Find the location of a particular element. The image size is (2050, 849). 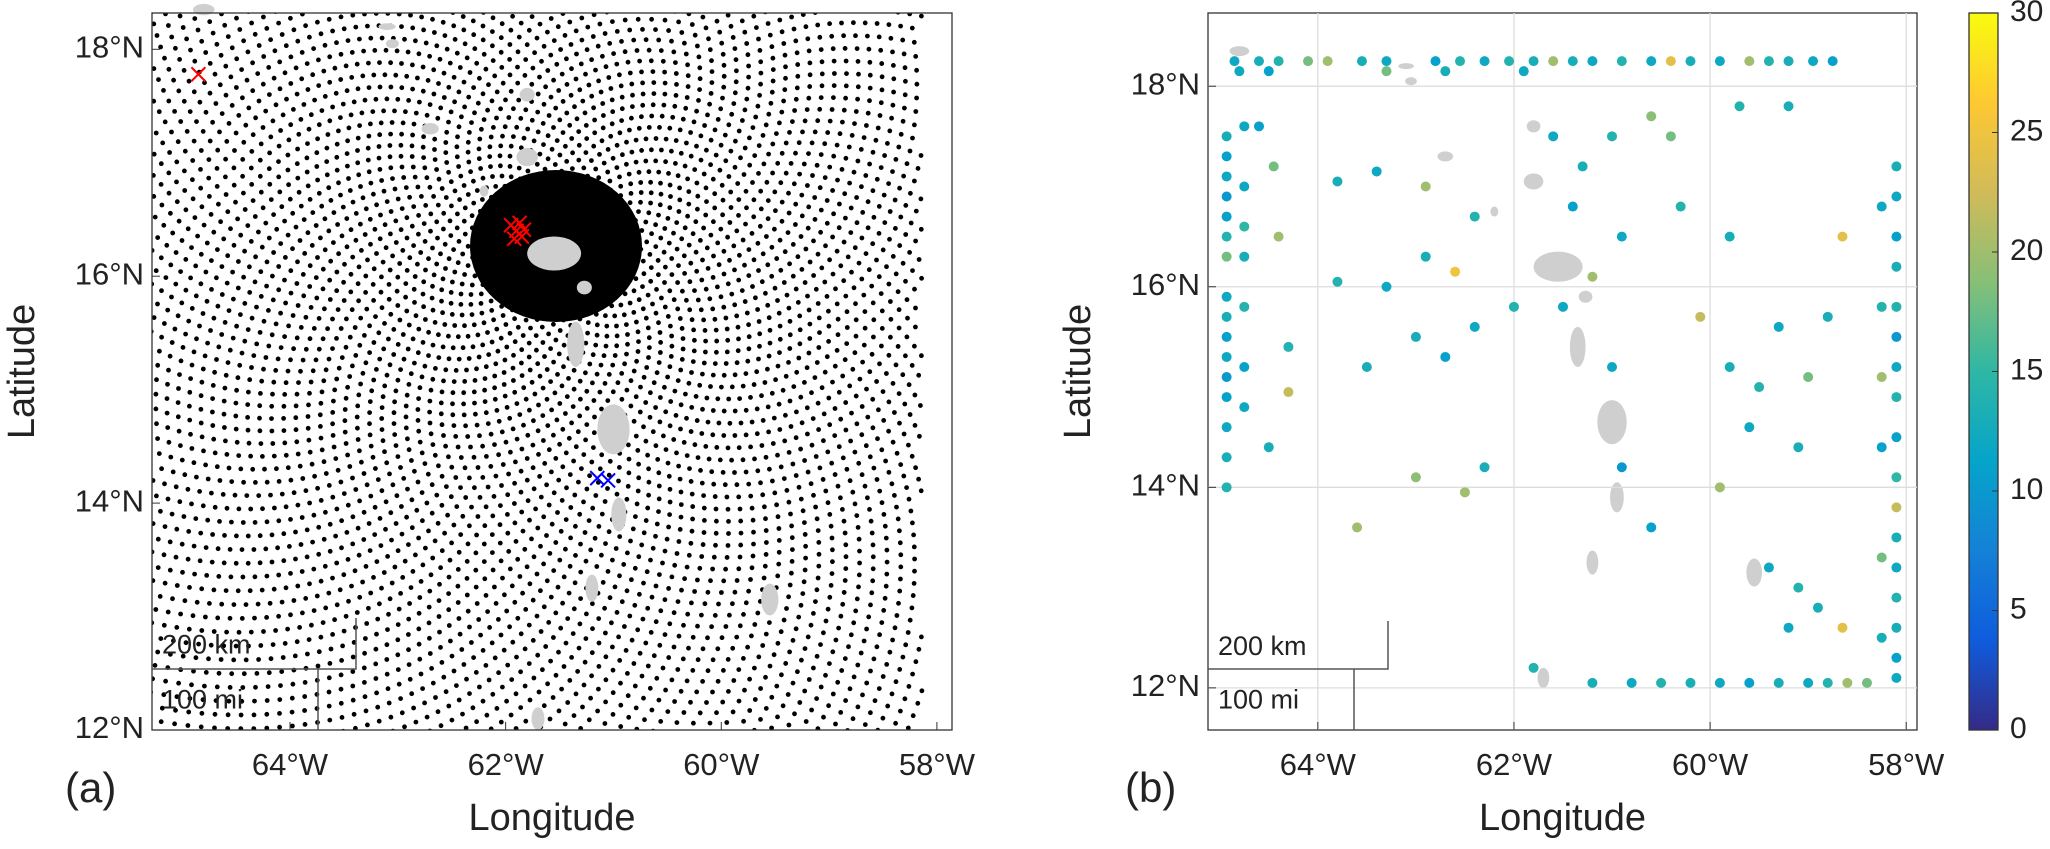

x-tick-label: 64°W is located at coordinates (1318, 764).